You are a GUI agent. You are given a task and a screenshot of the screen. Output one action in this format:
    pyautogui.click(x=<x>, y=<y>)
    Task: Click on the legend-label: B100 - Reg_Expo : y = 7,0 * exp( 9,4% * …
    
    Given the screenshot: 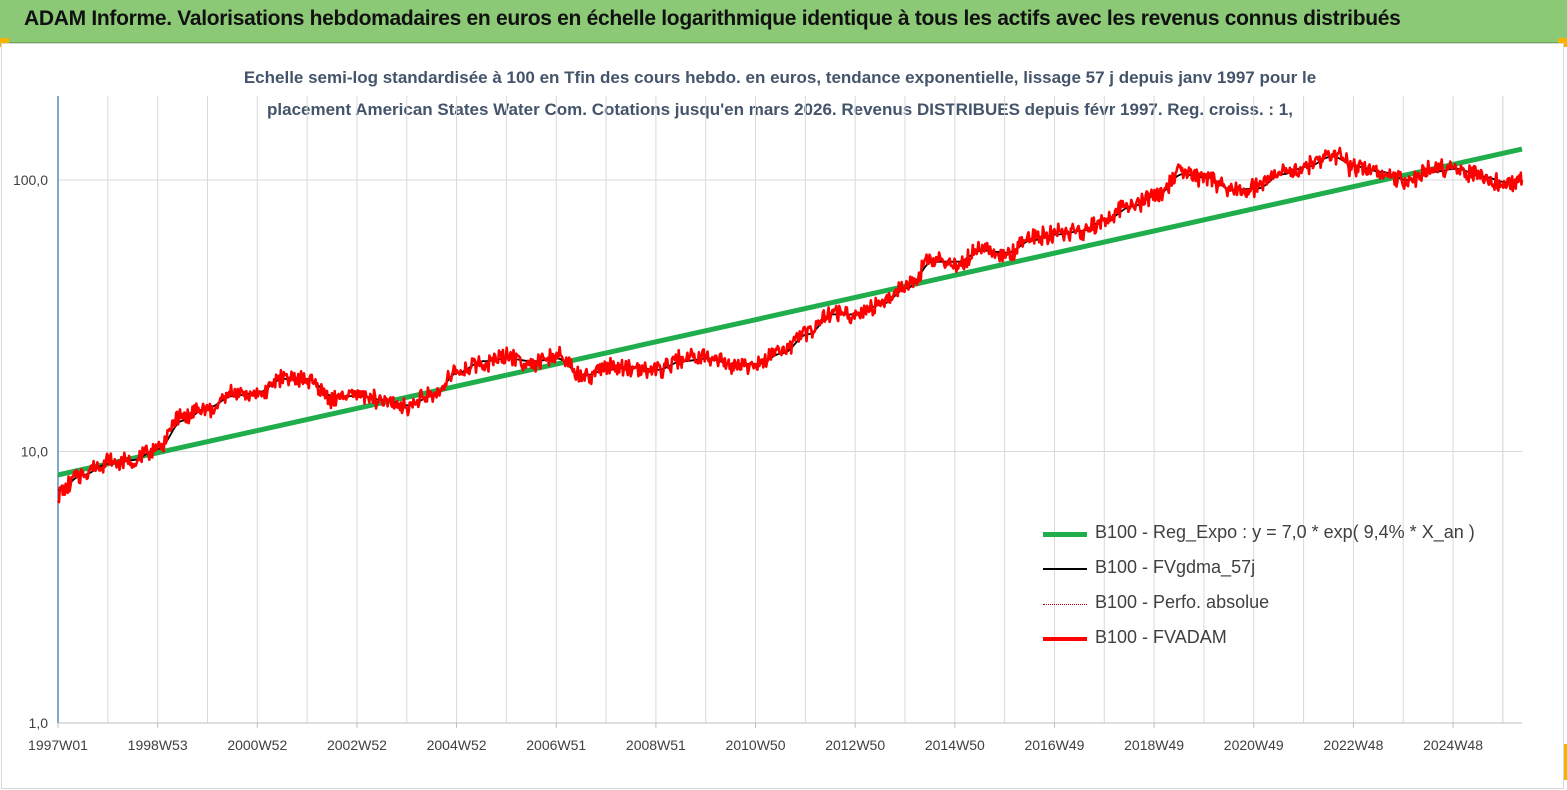 What is the action you would take?
    pyautogui.click(x=1285, y=532)
    